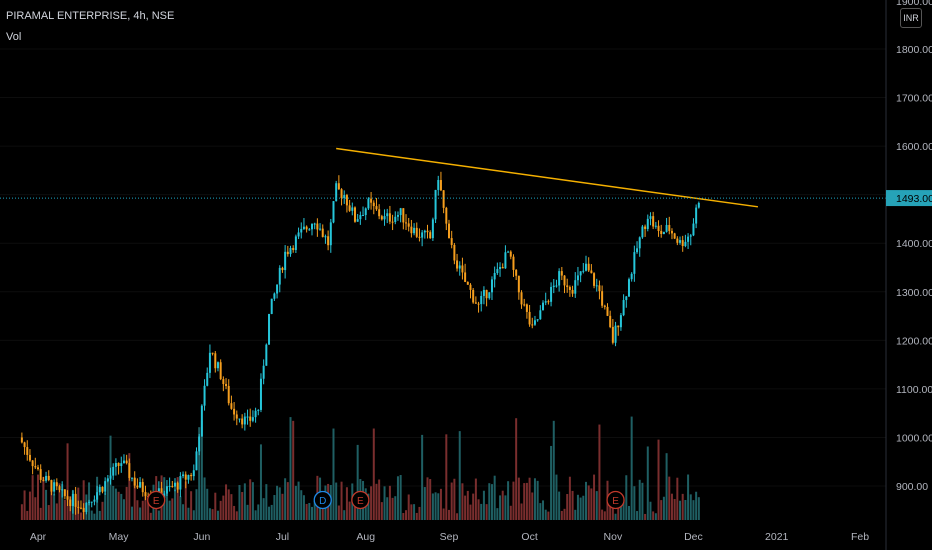 The width and height of the screenshot is (932, 550). Describe the element at coordinates (547, 177) in the screenshot. I see `trendline` at that location.